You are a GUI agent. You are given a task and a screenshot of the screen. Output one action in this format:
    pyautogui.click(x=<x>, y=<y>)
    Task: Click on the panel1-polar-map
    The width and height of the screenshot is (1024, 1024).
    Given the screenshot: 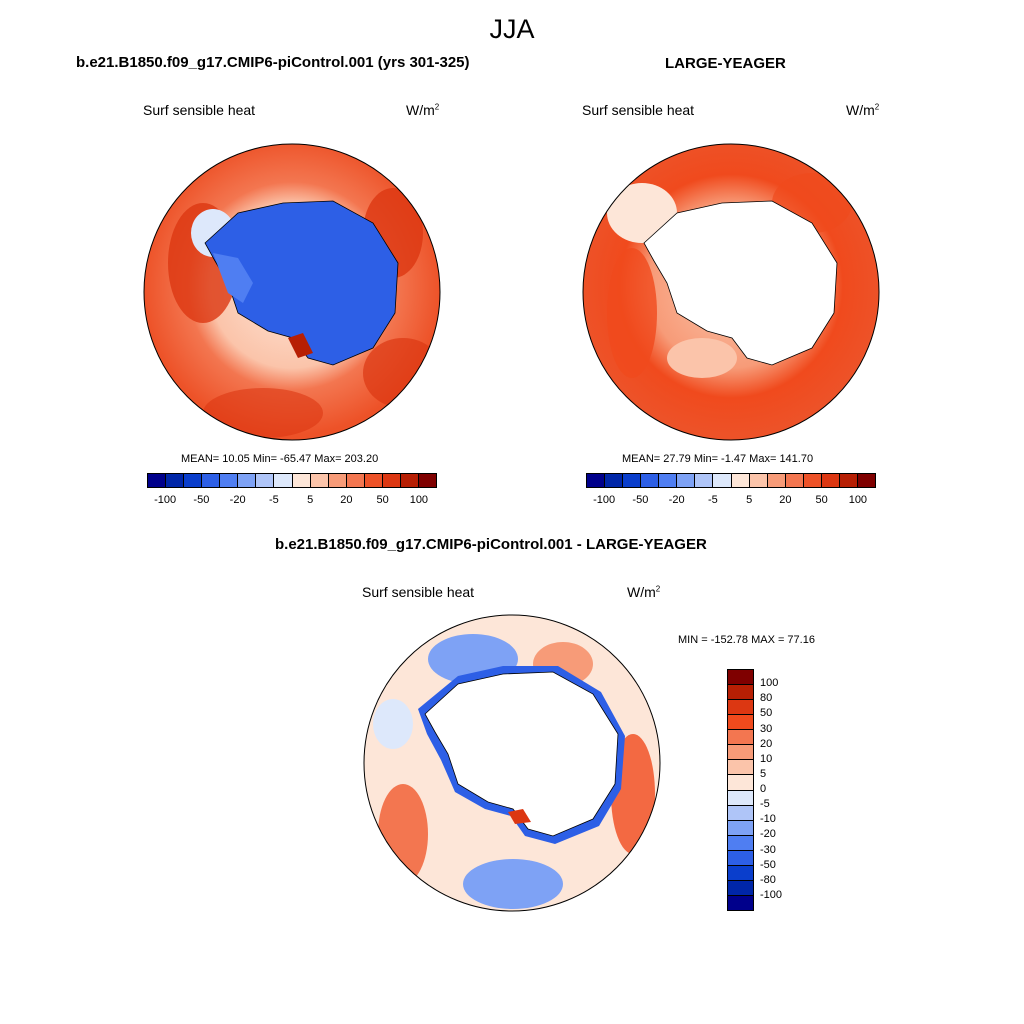 What is the action you would take?
    pyautogui.click(x=292, y=292)
    